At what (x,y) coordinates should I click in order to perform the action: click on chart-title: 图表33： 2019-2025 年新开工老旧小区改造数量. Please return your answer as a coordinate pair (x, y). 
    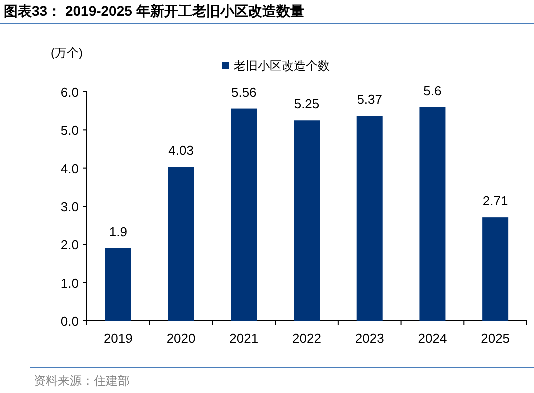
    Looking at the image, I should click on (154, 11).